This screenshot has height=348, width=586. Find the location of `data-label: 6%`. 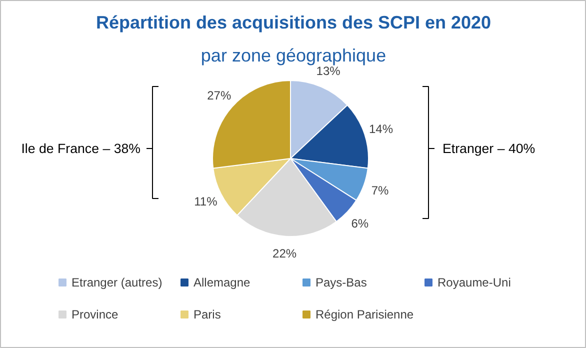

data-label: 6% is located at coordinates (360, 223).